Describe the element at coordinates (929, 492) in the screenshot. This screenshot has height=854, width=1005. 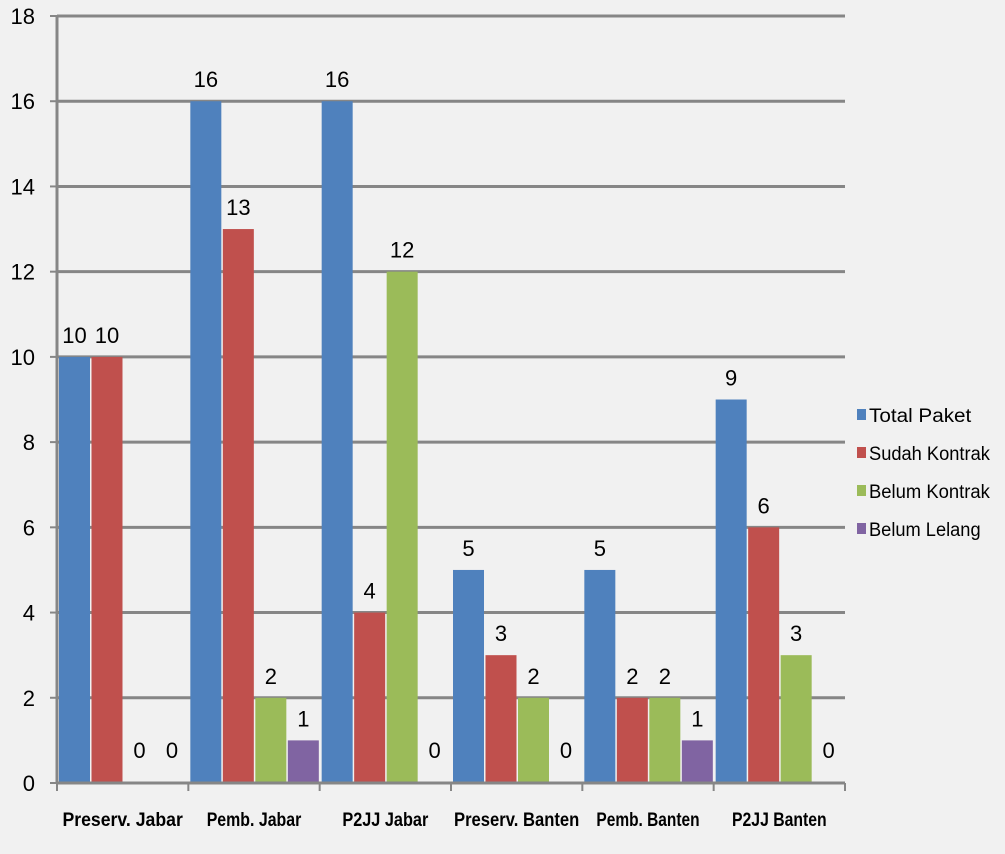
I see `legend-label: Belum Kontrak` at that location.